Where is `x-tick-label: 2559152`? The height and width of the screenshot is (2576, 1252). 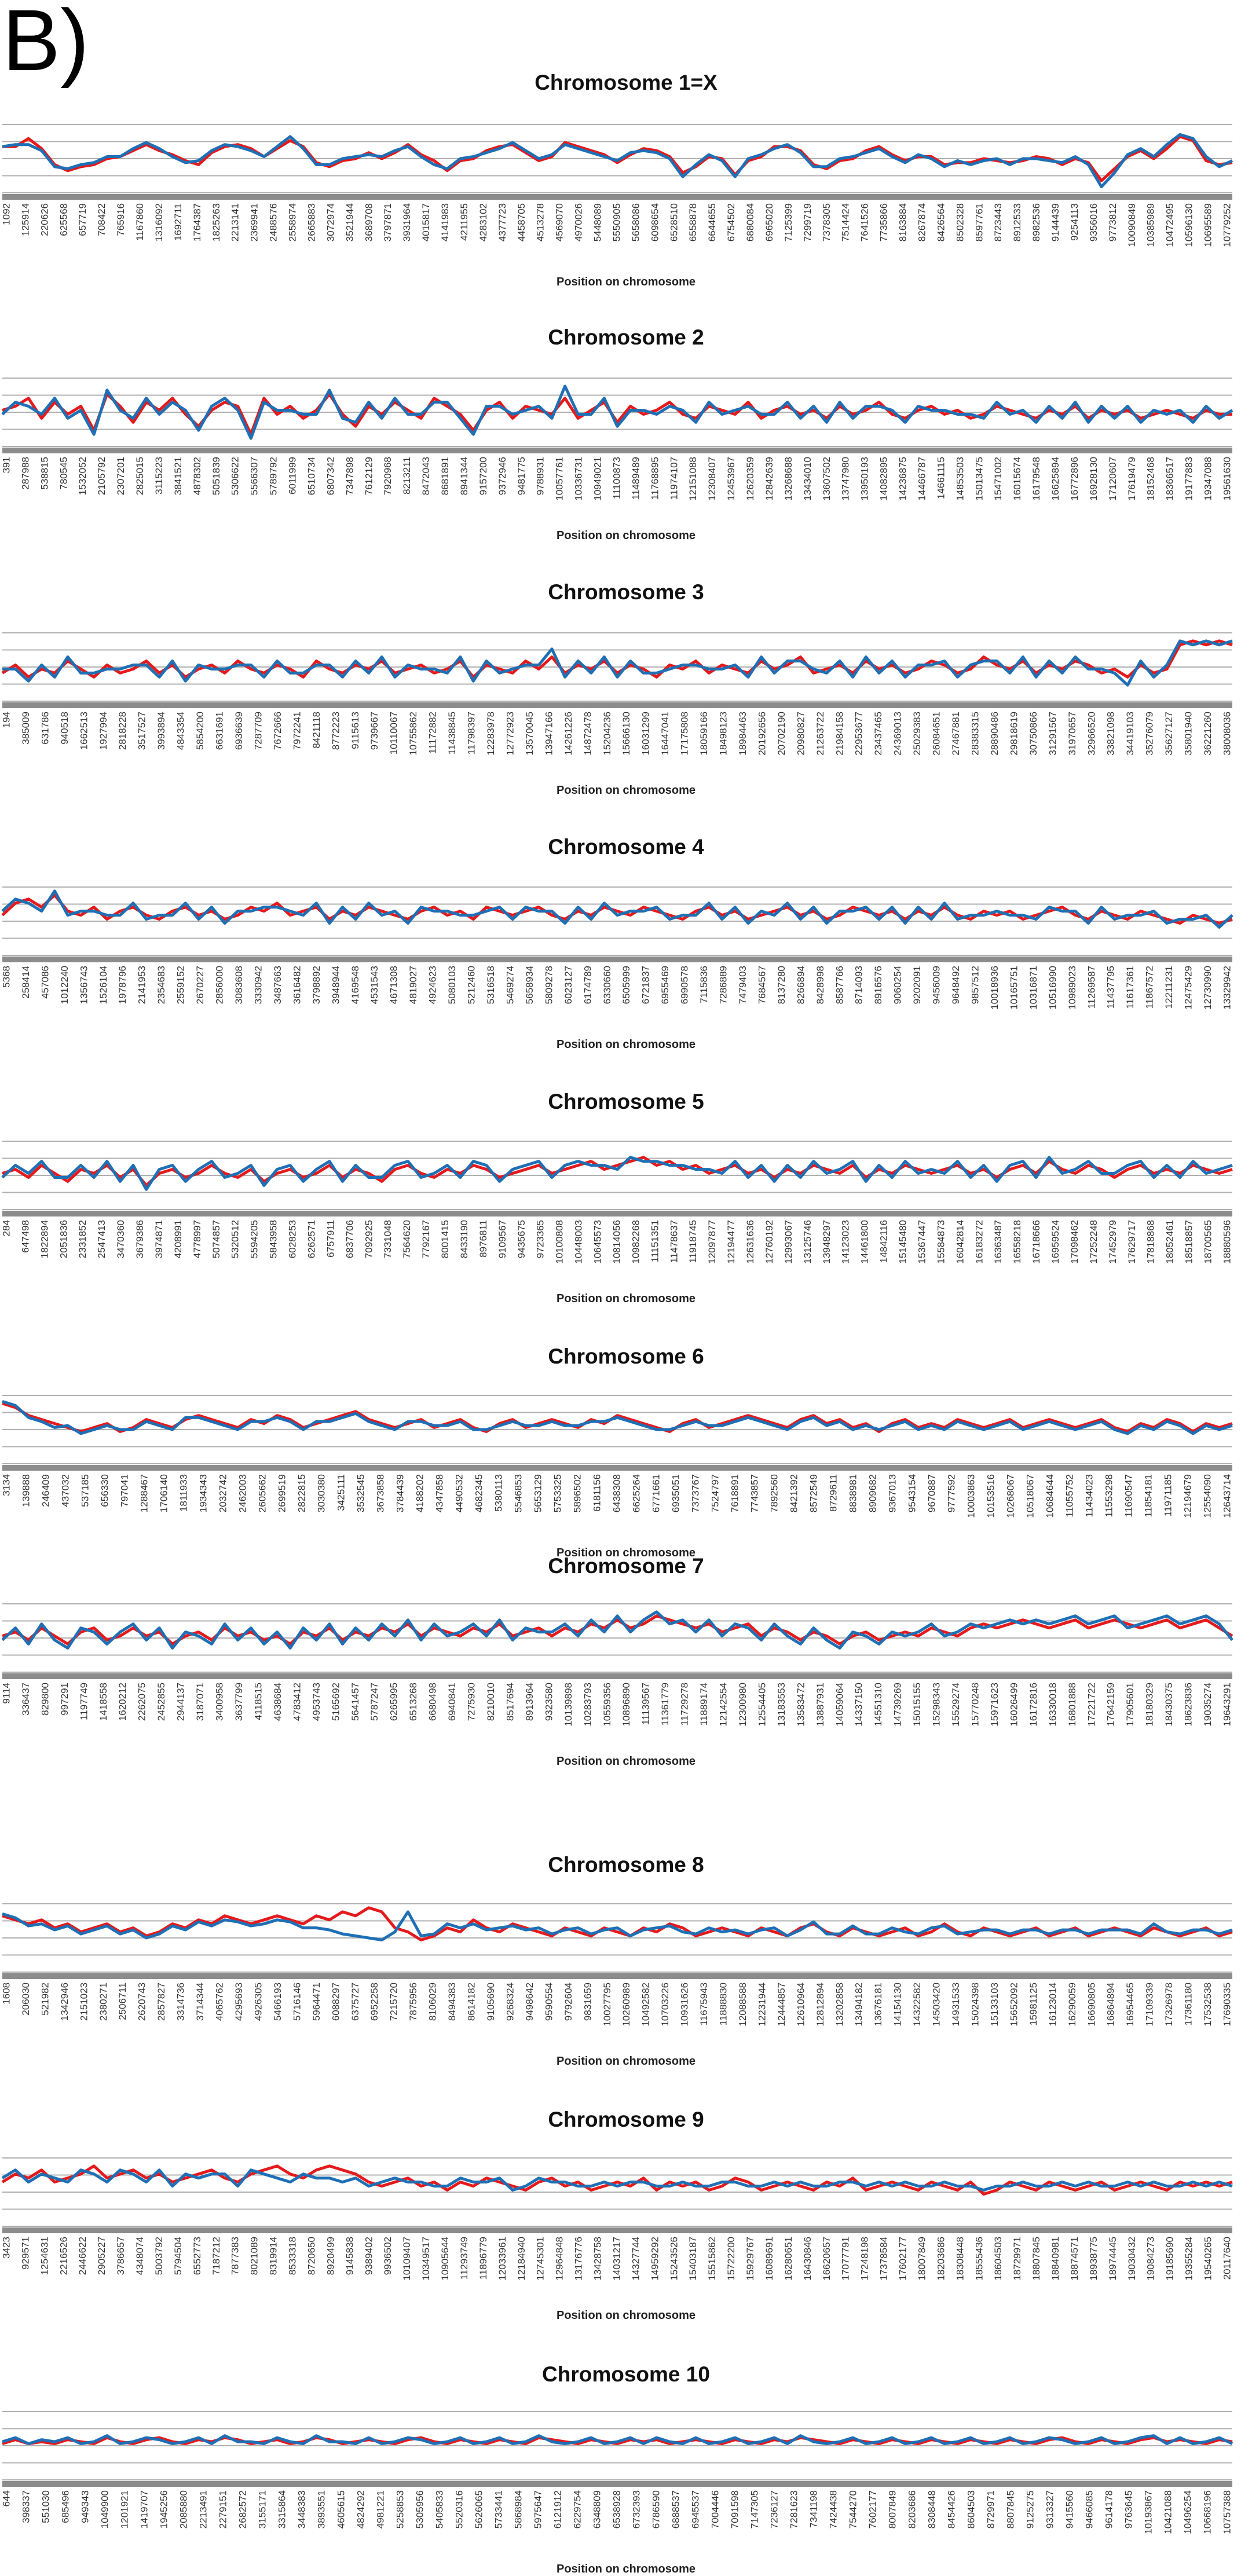 x-tick-label: 2559152 is located at coordinates (180, 985).